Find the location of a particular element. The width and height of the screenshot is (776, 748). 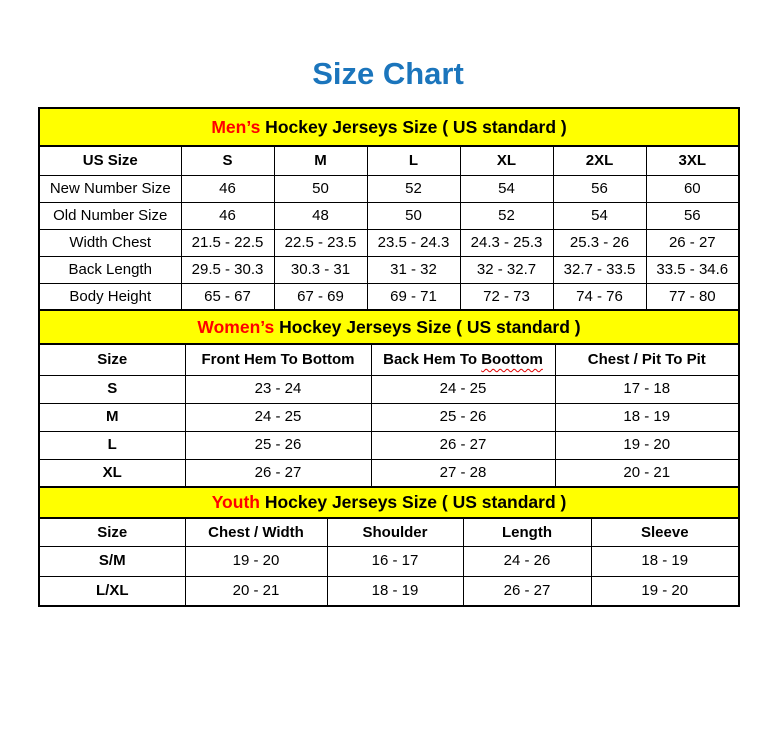

header-cell: XL is located at coordinates (506, 160).